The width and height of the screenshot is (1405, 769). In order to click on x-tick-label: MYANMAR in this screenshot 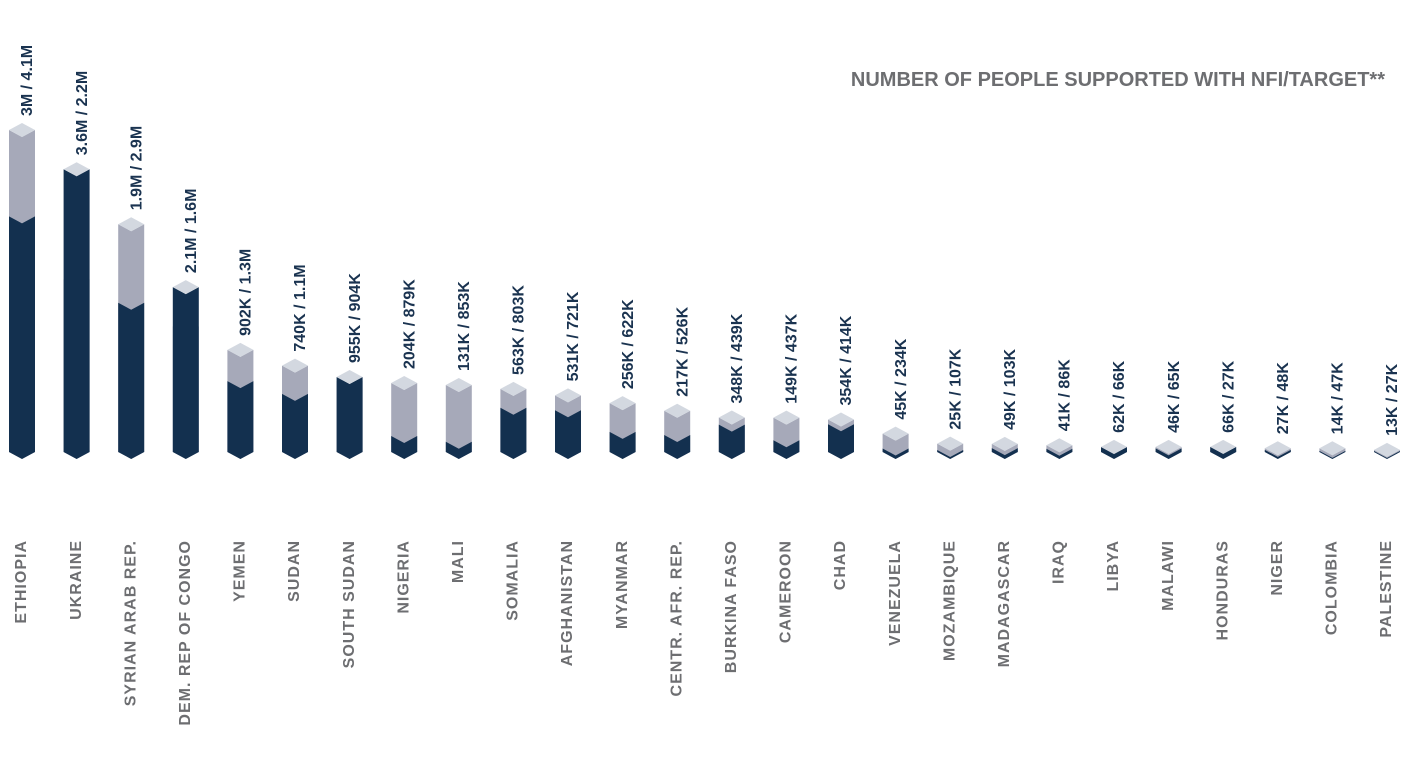, I will do `click(622, 584)`.